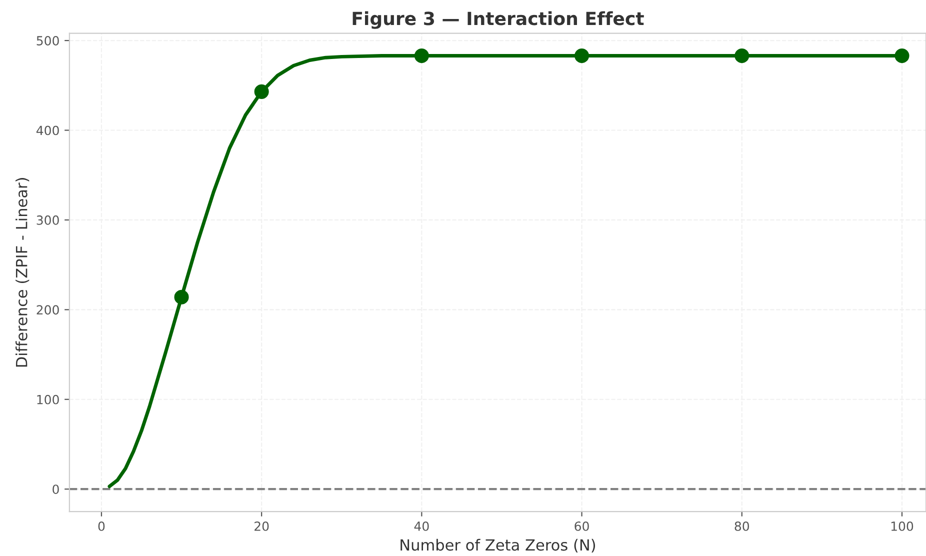 The height and width of the screenshot is (556, 926). I want to click on x-tick-label: 20, so click(261, 526).